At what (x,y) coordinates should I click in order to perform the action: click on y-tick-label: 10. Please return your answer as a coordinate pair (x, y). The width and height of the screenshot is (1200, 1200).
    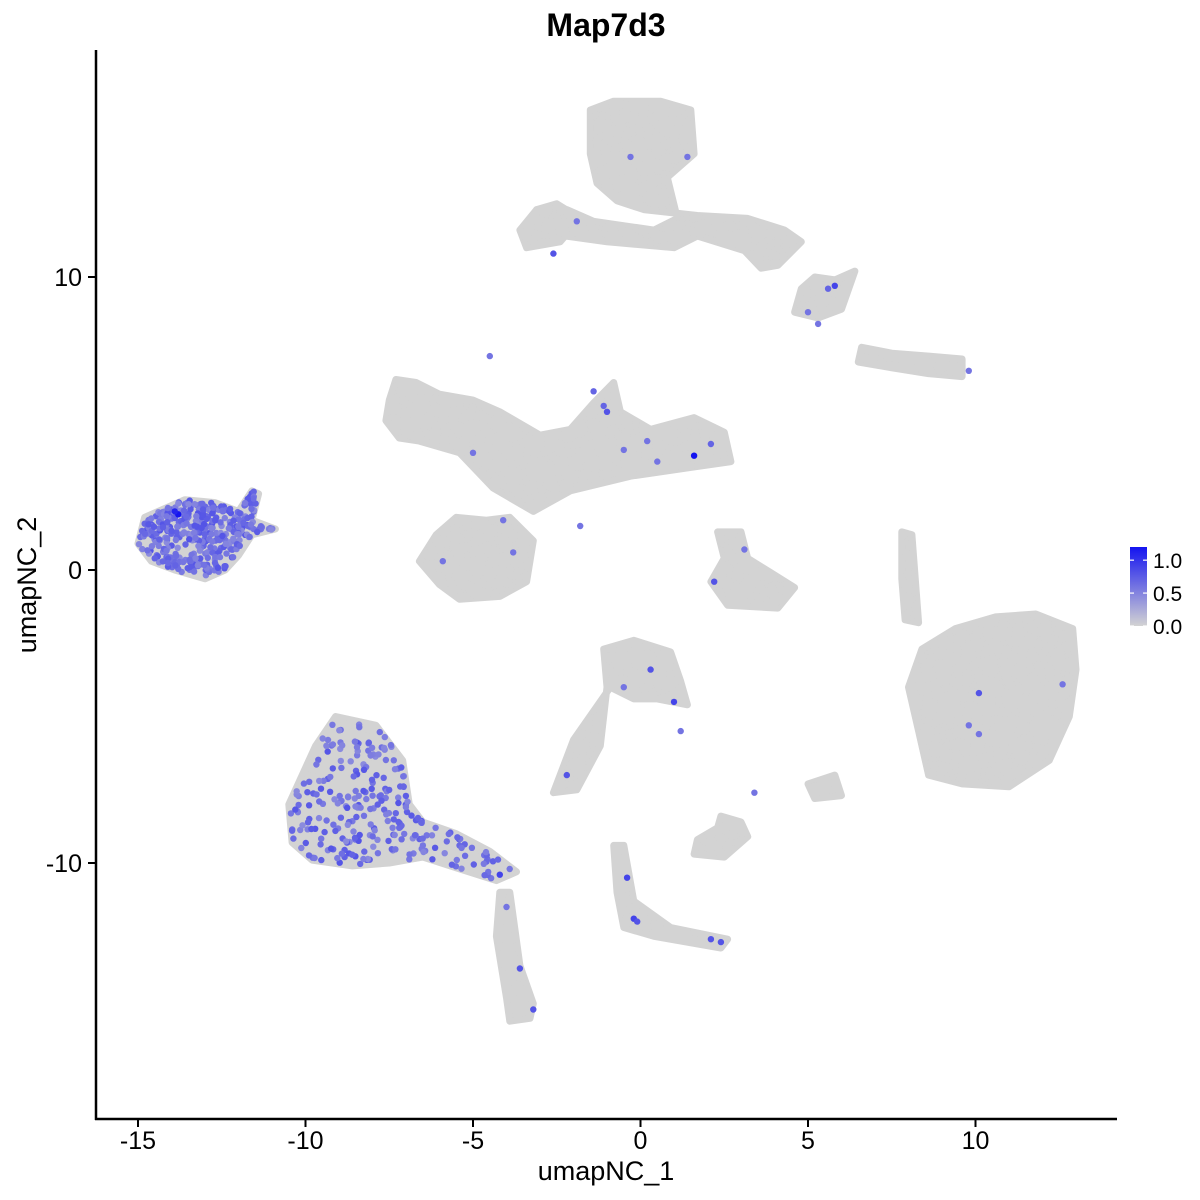
    Looking at the image, I should click on (68, 278).